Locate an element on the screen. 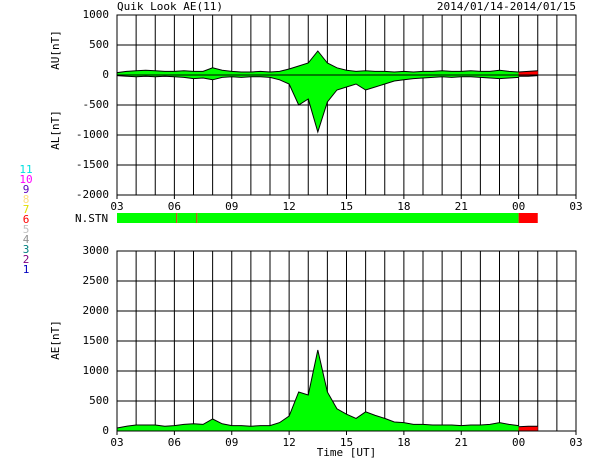  station-legend-label: 4 is located at coordinates (26, 239).